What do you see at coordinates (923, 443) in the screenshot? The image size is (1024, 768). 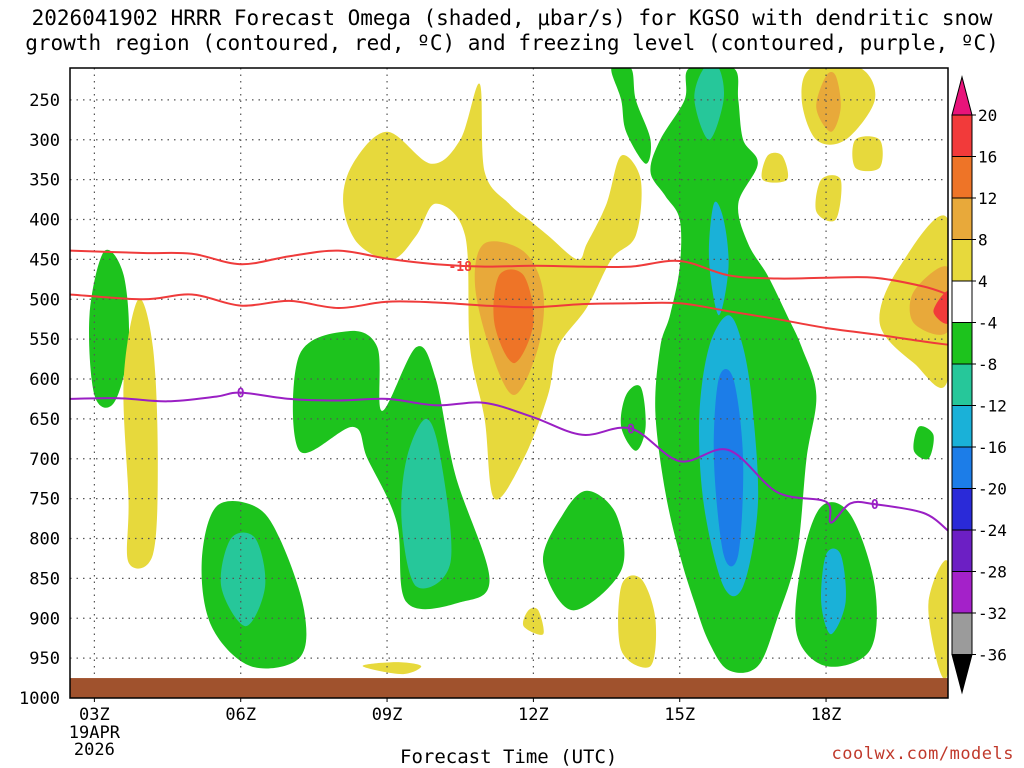 I see `omega-region-uplift-right-edge` at bounding box center [923, 443].